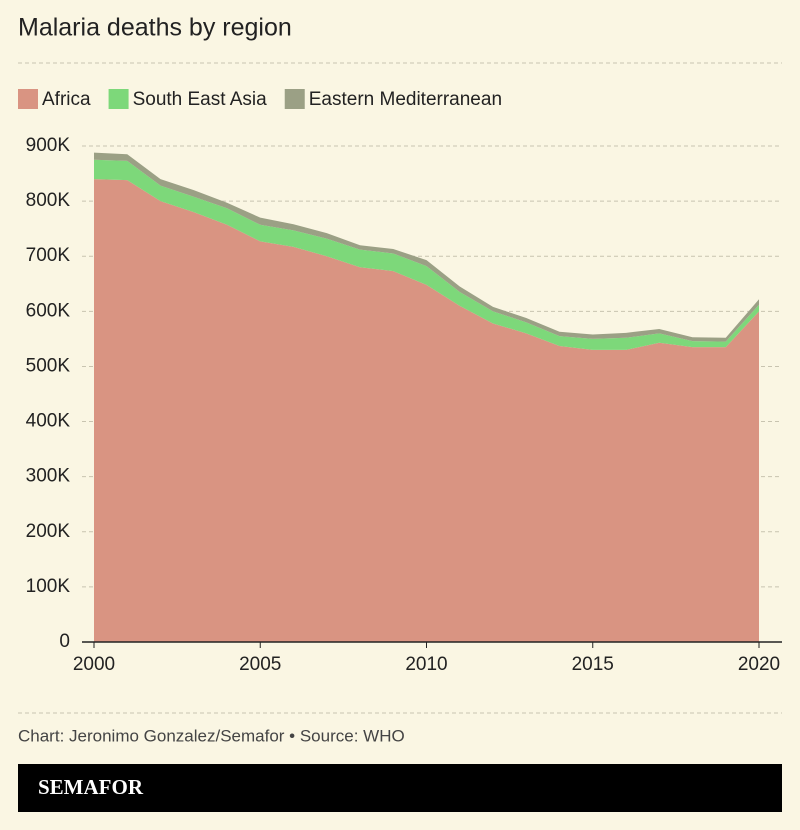 Image resolution: width=800 pixels, height=830 pixels. I want to click on brand: SEMAFOR, so click(91, 787).